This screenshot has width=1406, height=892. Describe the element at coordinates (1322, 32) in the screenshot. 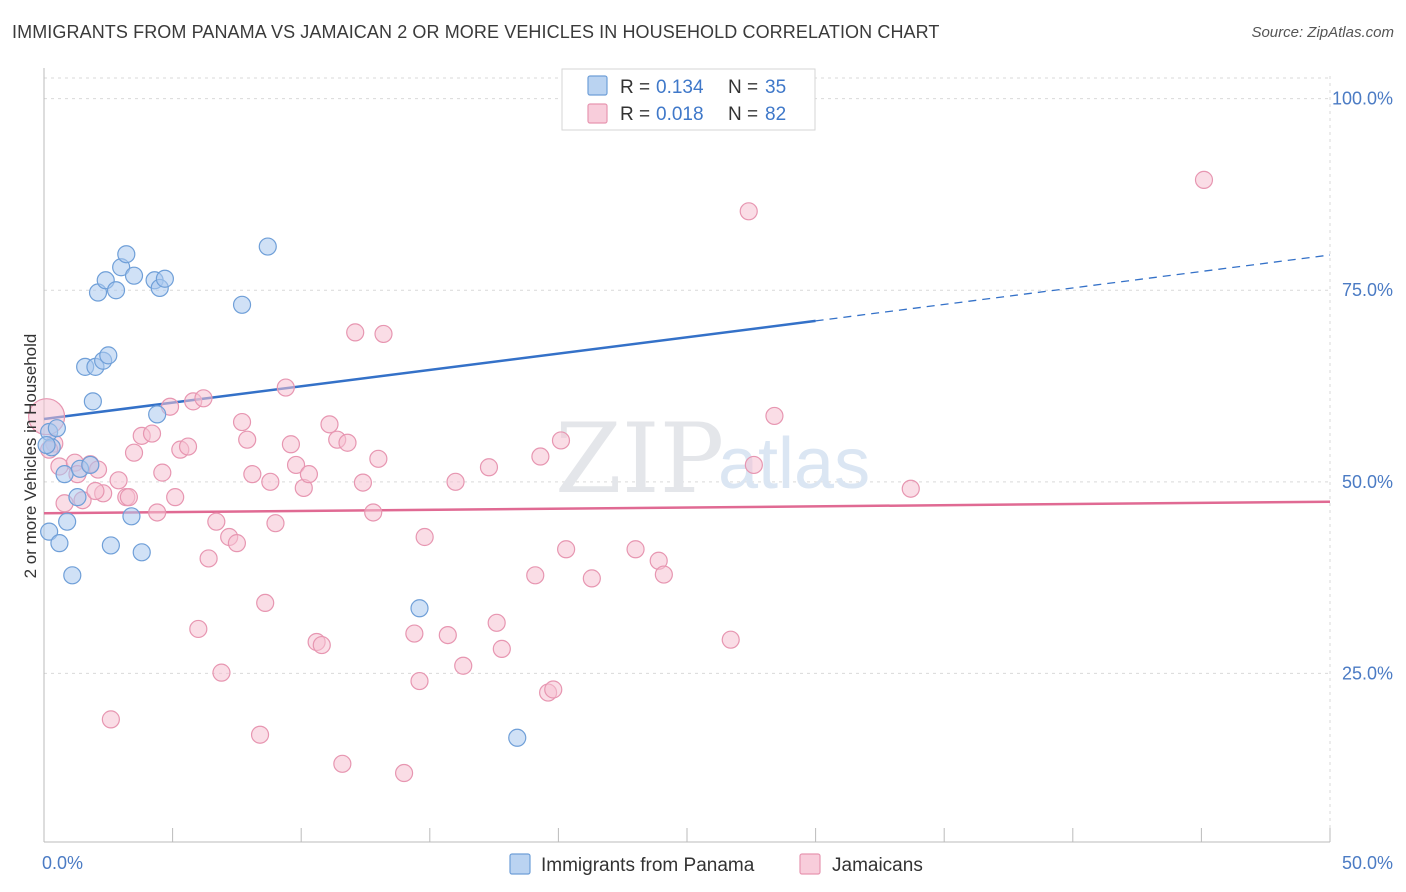

I see `source-label: Source: ZipAtlas.com` at that location.